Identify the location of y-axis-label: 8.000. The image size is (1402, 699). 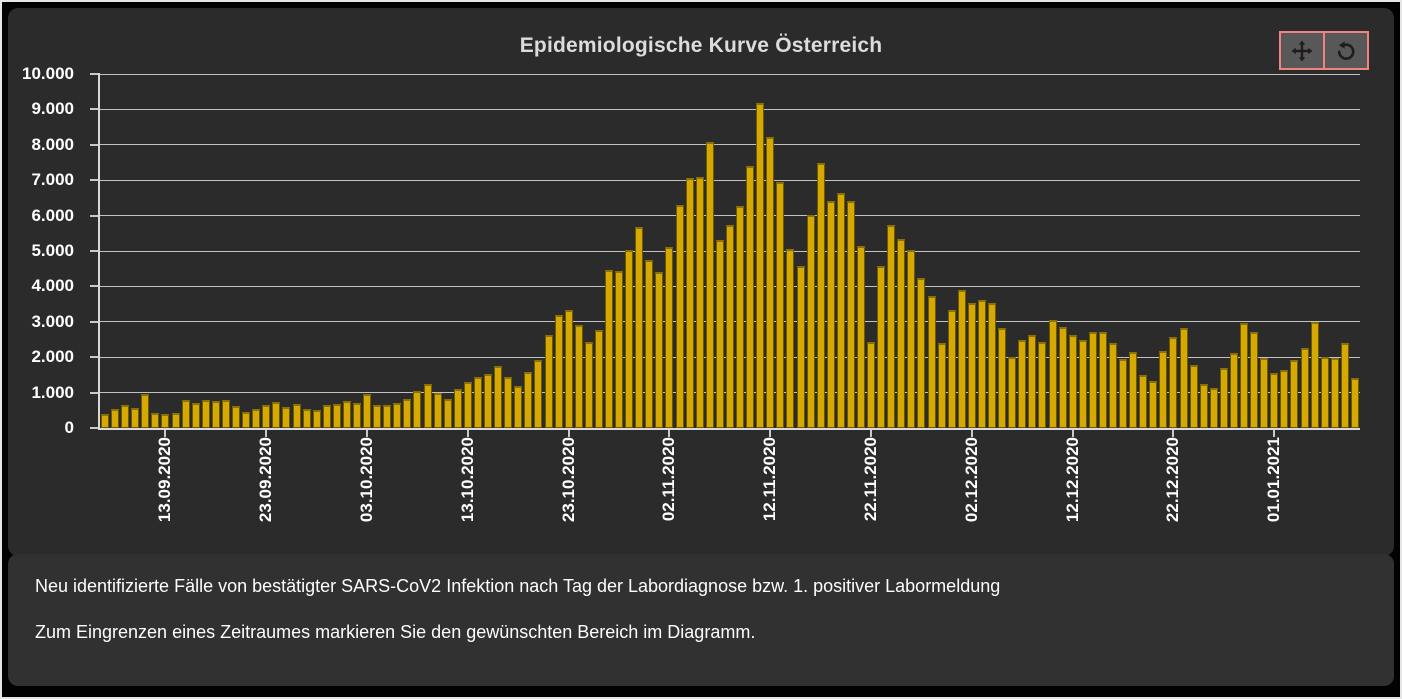
(52, 144).